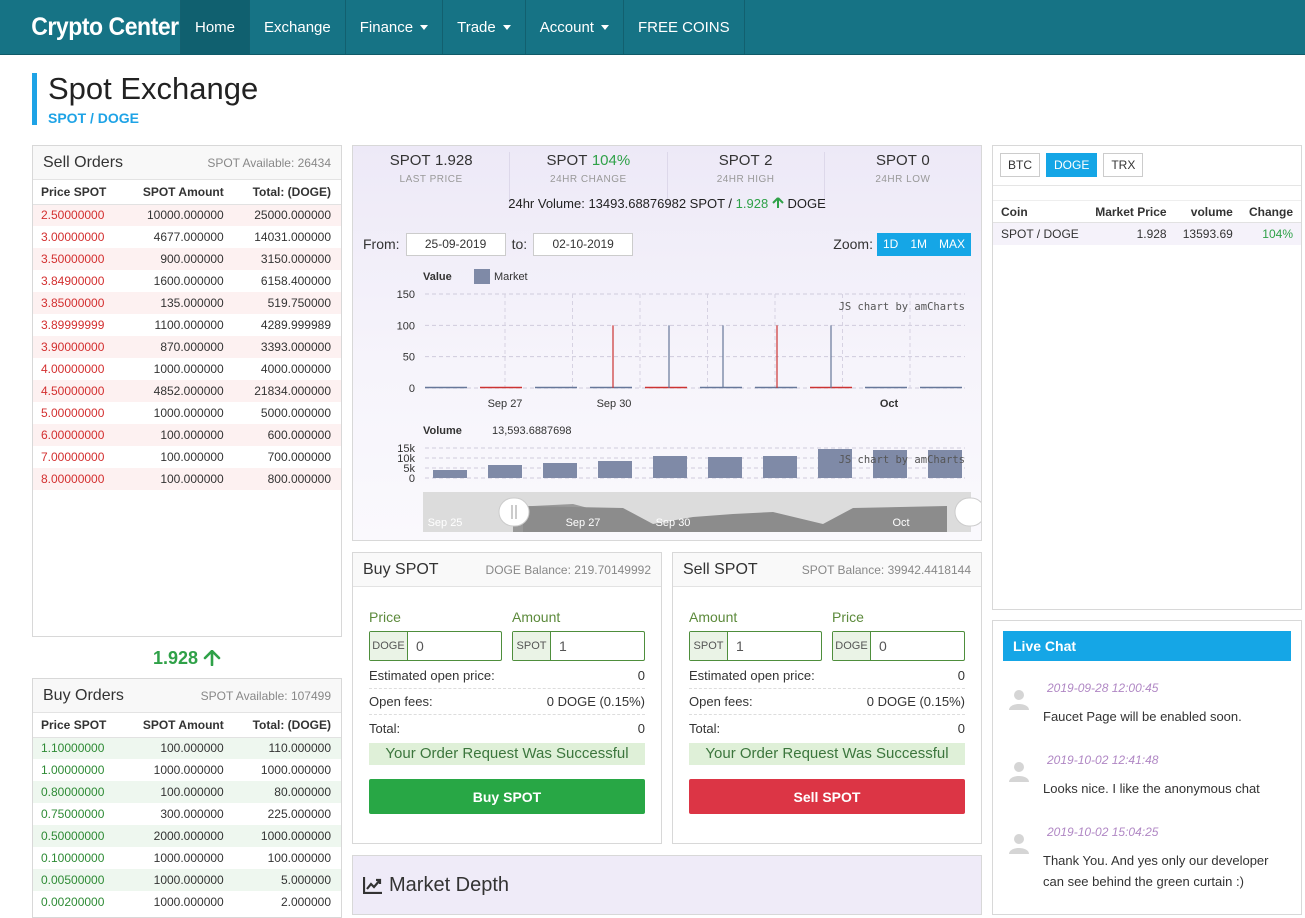  I want to click on stat-24hr-high: SPOT 2 24HR HIGH, so click(746, 178).